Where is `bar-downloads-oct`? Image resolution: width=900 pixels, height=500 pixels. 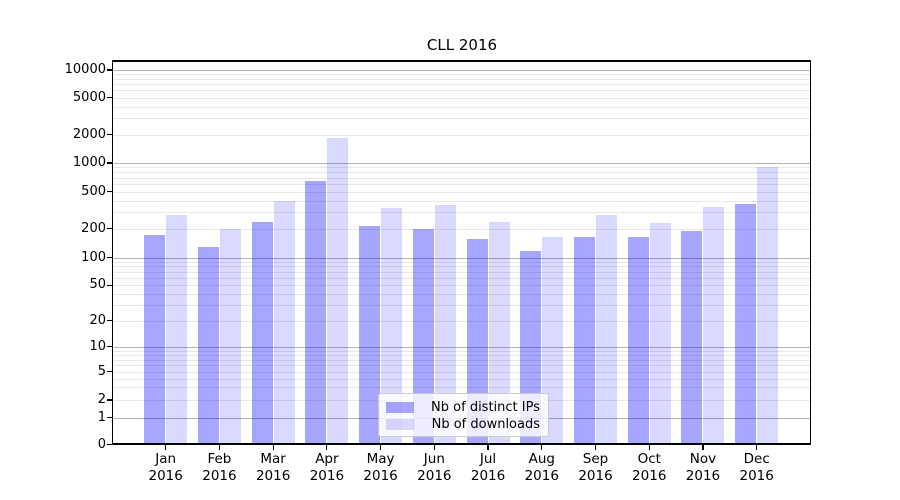 bar-downloads-oct is located at coordinates (660, 333).